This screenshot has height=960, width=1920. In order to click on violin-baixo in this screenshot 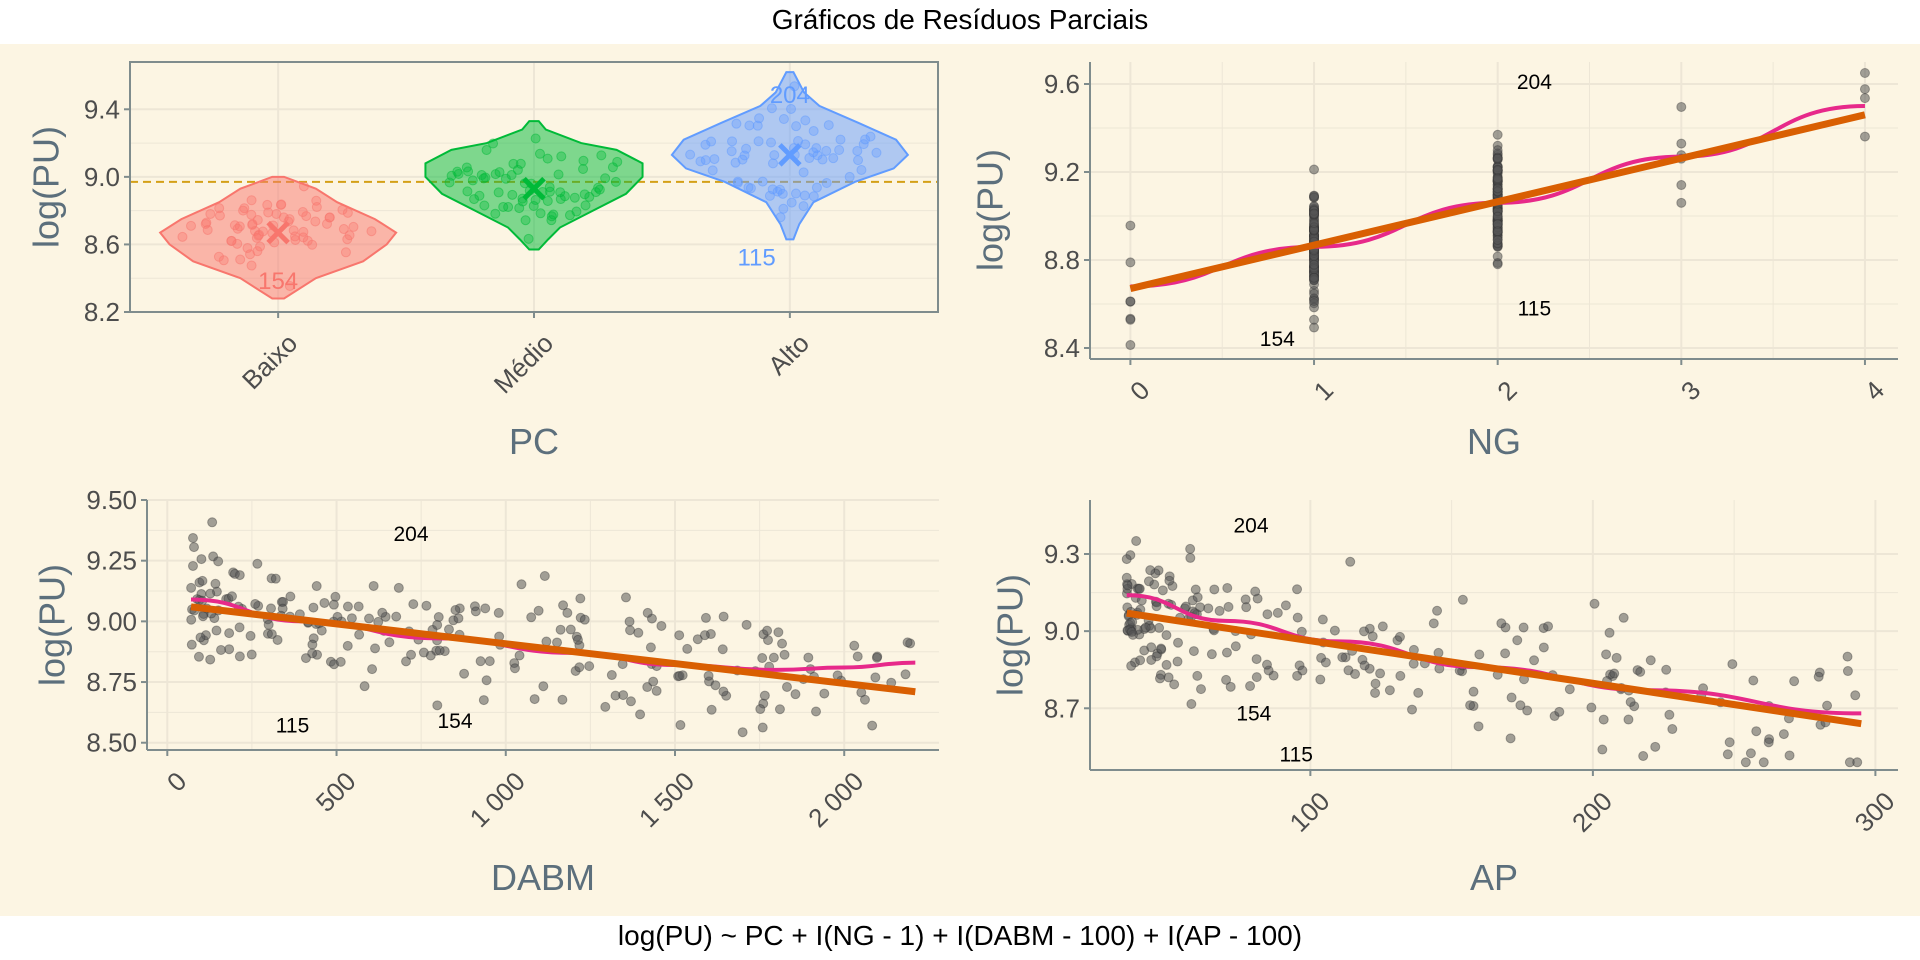, I will do `click(278, 237)`.